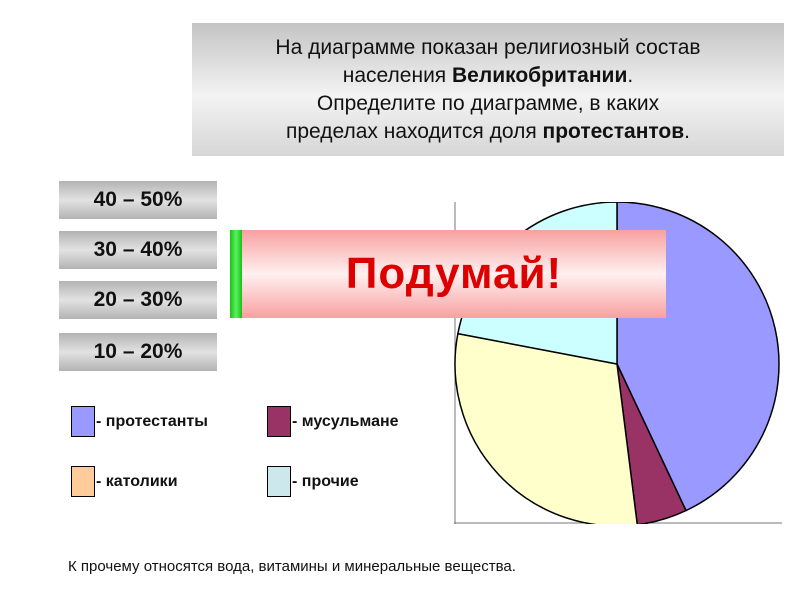 The height and width of the screenshot is (600, 800). Describe the element at coordinates (138, 352) in the screenshot. I see `answer-button-10-20: 10 – 20%` at that location.